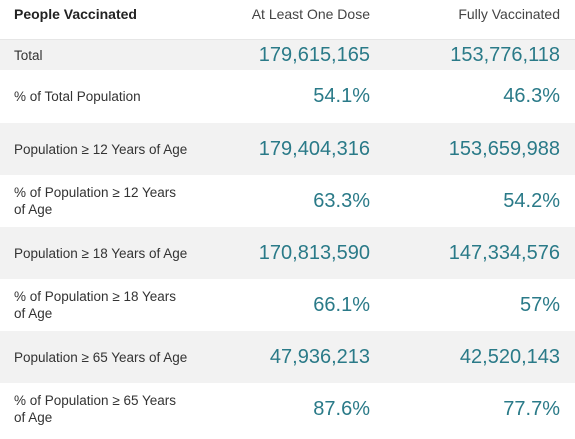 This screenshot has width=575, height=439. What do you see at coordinates (75, 14) in the screenshot?
I see `table-title: People Vaccinated` at bounding box center [75, 14].